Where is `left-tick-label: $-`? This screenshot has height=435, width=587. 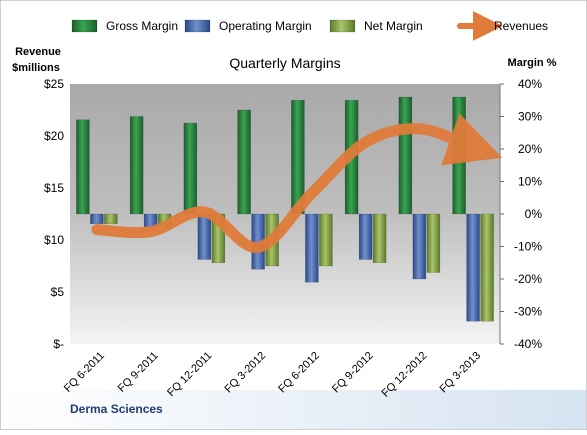
left-tick-label: $- is located at coordinates (58, 344).